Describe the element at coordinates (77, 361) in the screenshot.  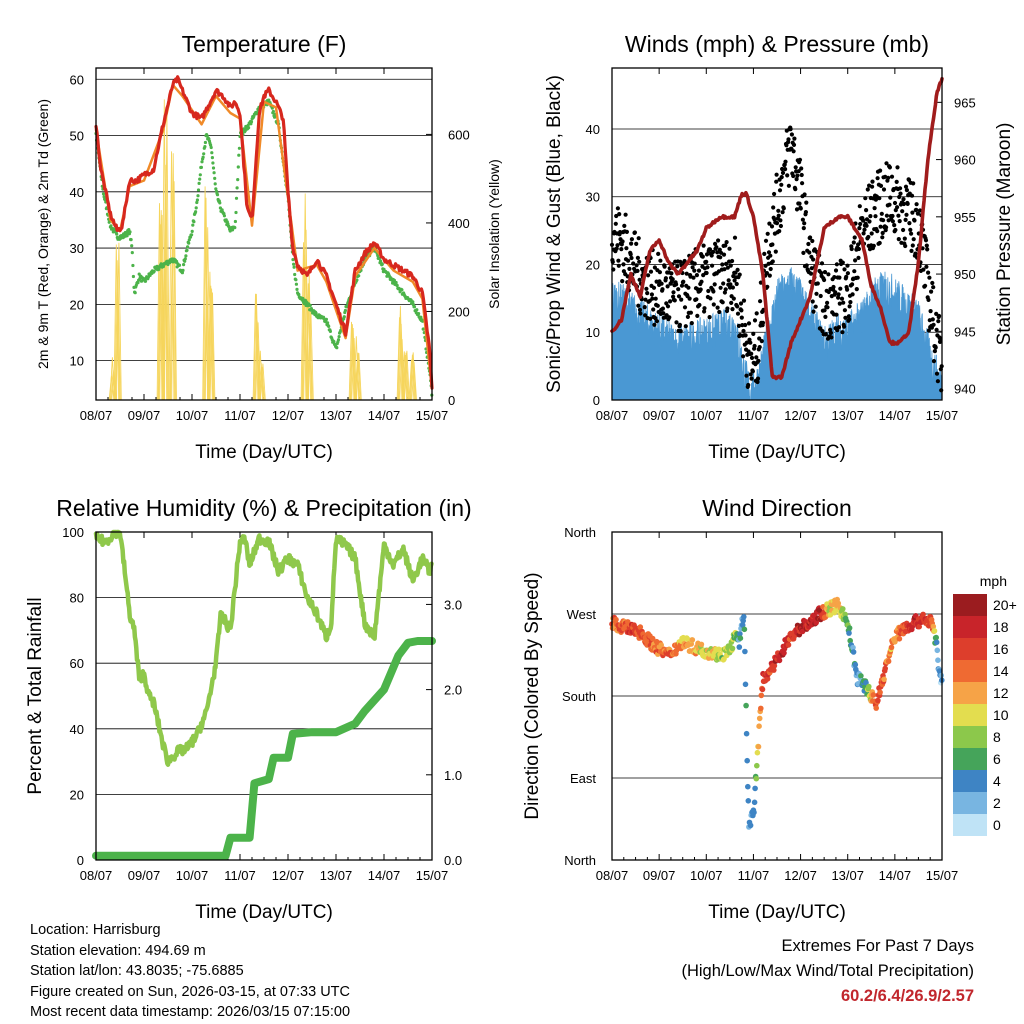
I see `y-tick-label: 10` at that location.